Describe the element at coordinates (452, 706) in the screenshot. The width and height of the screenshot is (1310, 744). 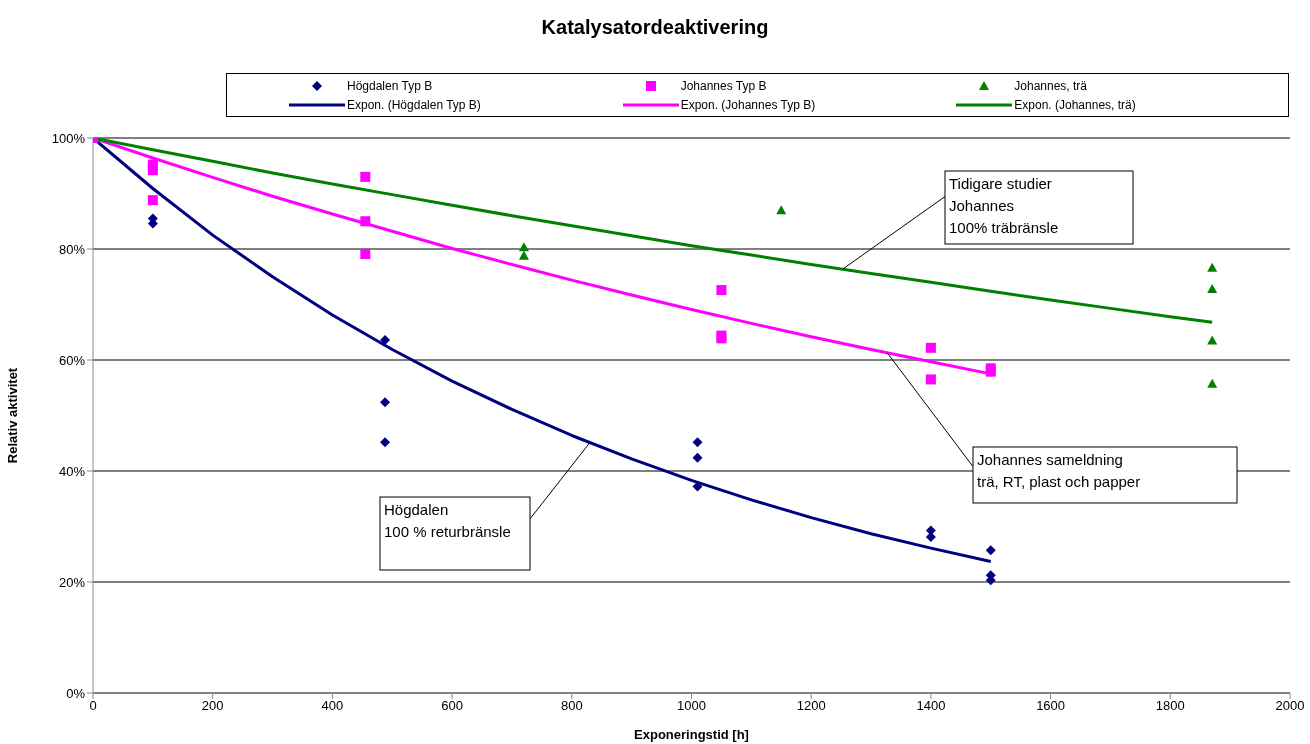
I see `x-tick-label: 600` at that location.